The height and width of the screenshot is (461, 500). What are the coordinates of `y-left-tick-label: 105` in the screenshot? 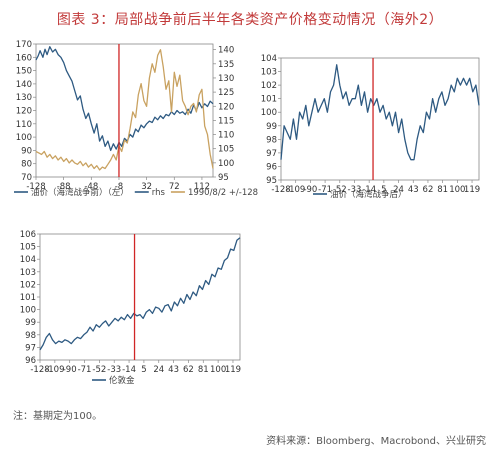 It's located at (28, 248).